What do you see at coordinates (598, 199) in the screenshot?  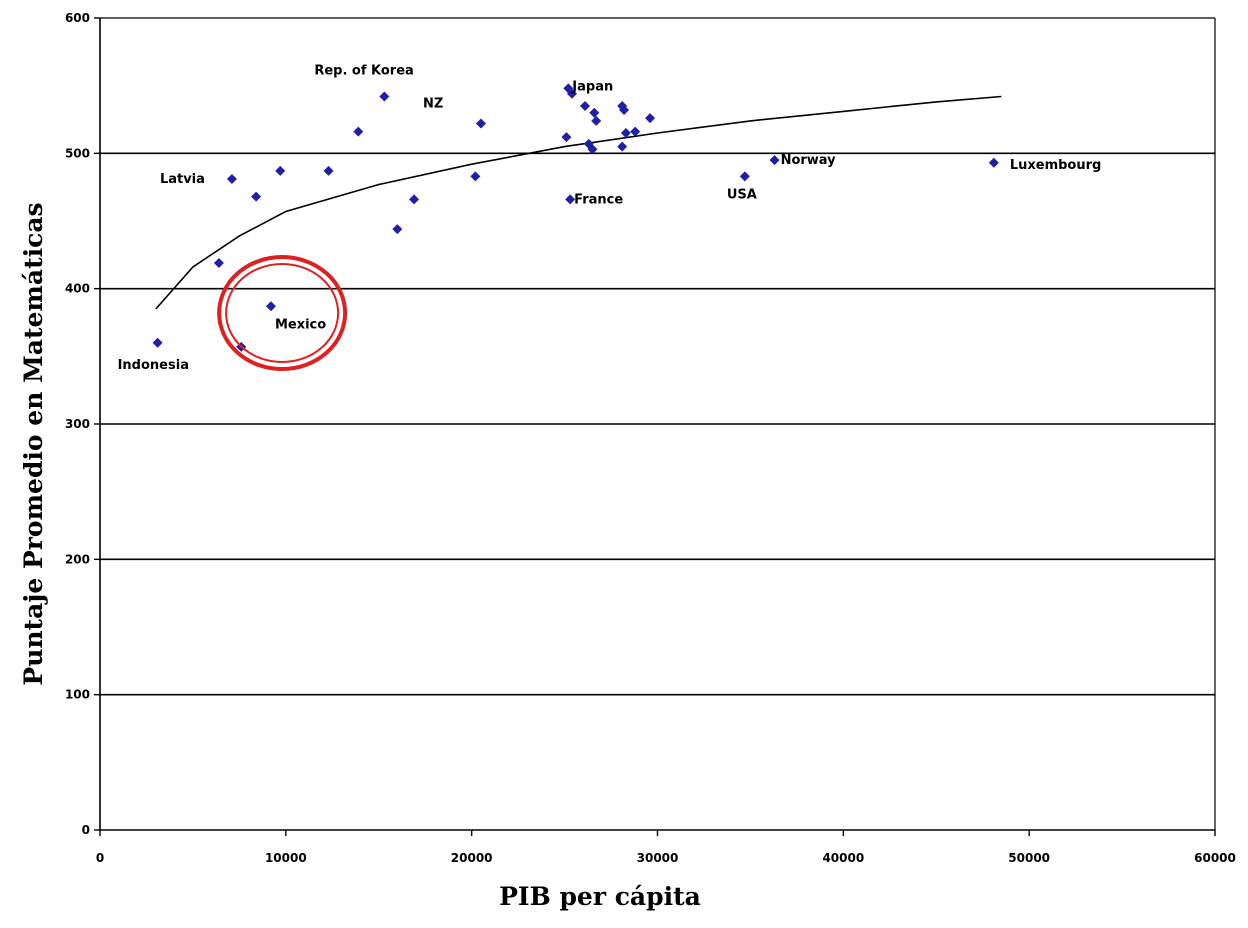 I see `point-label: France` at bounding box center [598, 199].